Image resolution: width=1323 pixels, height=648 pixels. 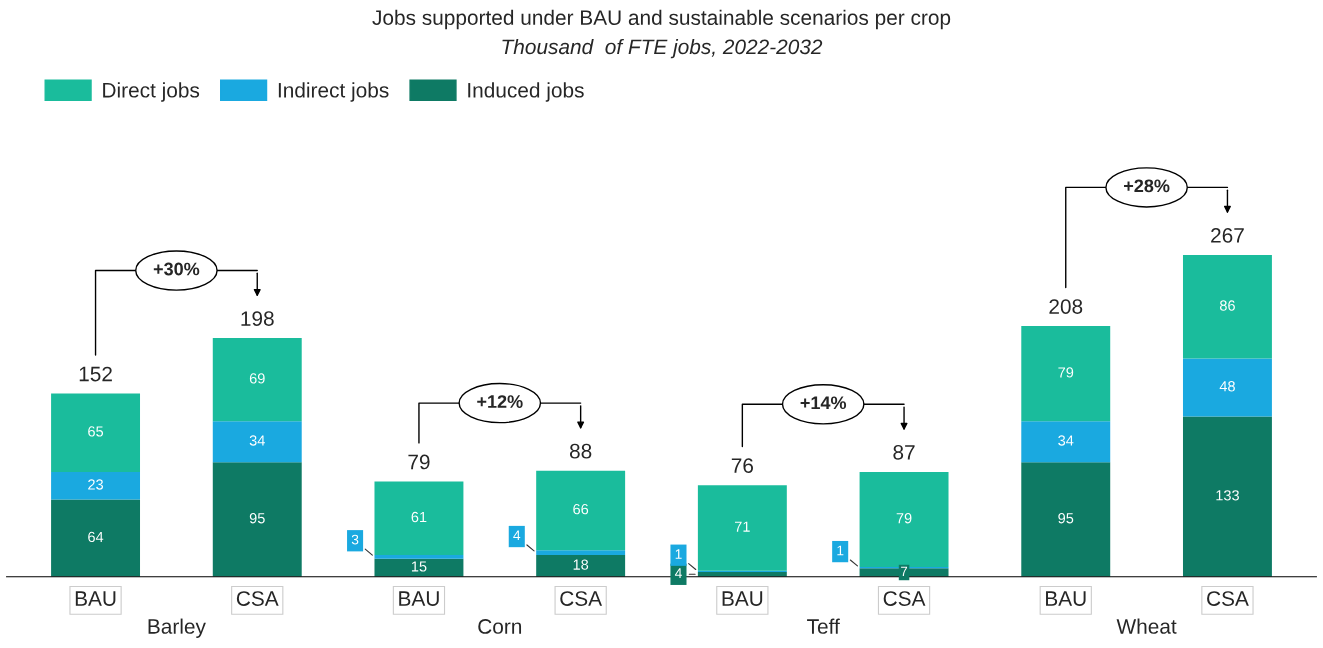 I want to click on data-label: 7, so click(x=904, y=571).